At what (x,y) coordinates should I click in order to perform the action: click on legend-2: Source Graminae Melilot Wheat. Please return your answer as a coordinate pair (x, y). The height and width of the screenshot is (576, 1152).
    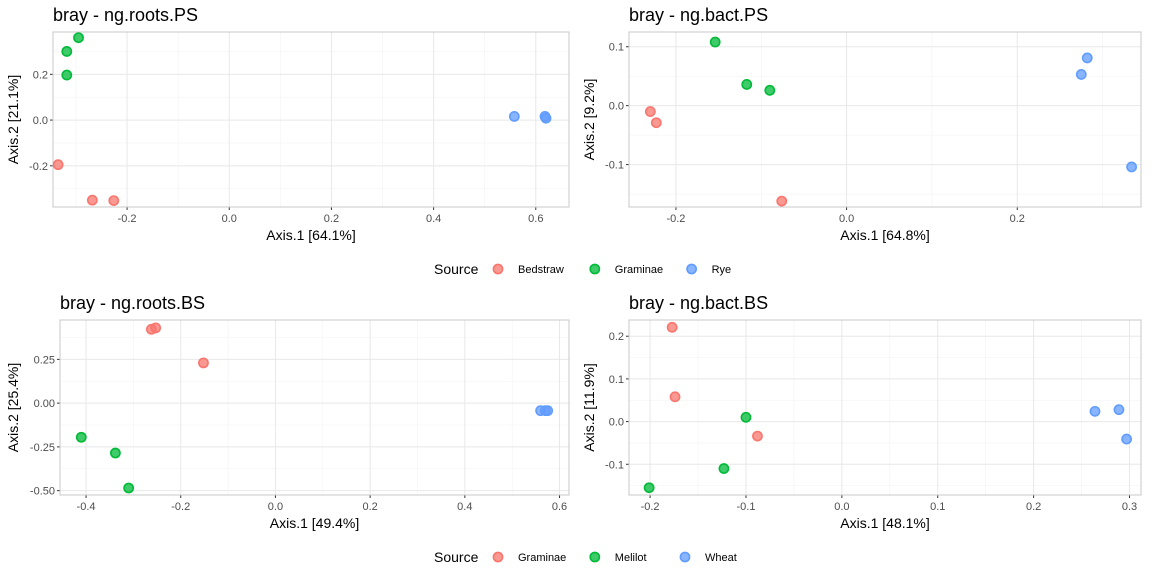
    Looking at the image, I should click on (585, 557).